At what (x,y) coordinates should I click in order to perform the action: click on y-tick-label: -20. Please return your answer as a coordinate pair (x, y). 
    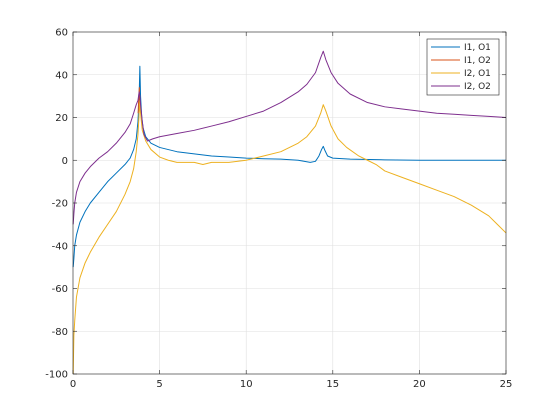
    Looking at the image, I should click on (60, 204).